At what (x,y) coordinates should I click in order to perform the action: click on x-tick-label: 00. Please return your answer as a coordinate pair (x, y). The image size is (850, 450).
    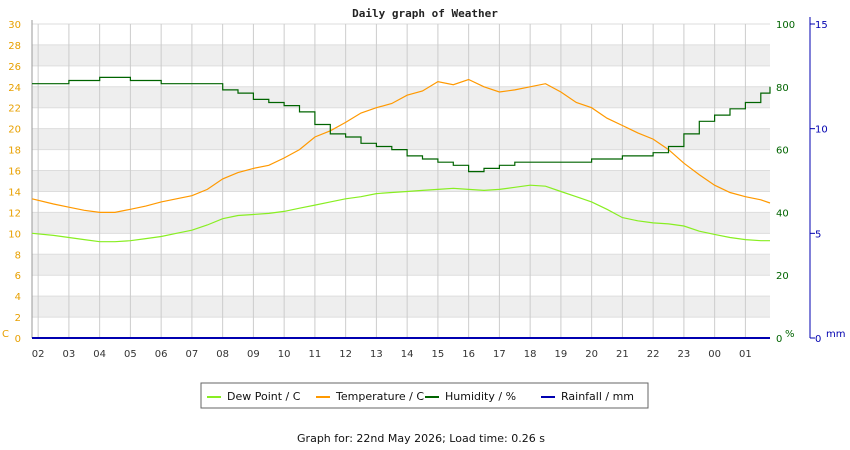
    Looking at the image, I should click on (714, 354).